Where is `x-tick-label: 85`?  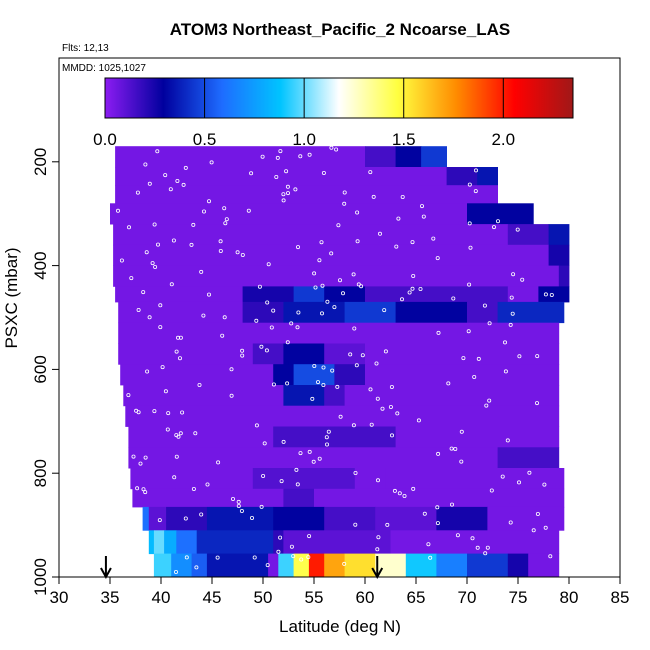 x-tick-label: 85 is located at coordinates (620, 597).